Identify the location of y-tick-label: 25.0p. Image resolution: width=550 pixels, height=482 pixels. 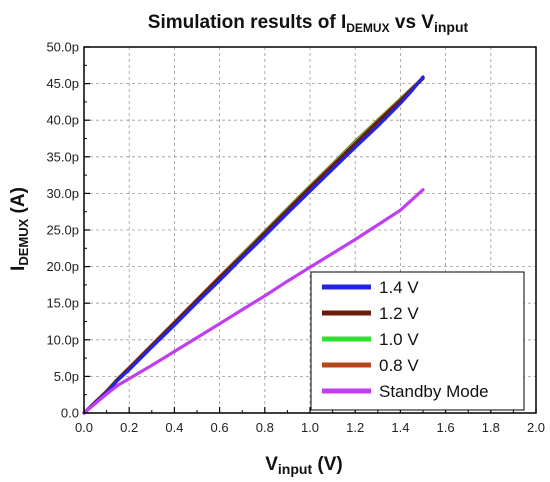
(62, 230).